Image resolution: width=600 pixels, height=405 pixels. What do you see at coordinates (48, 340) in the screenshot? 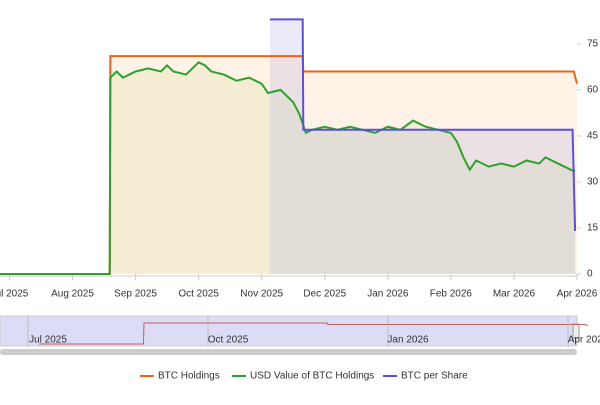
I see `navigator-label: Jul 2025` at bounding box center [48, 340].